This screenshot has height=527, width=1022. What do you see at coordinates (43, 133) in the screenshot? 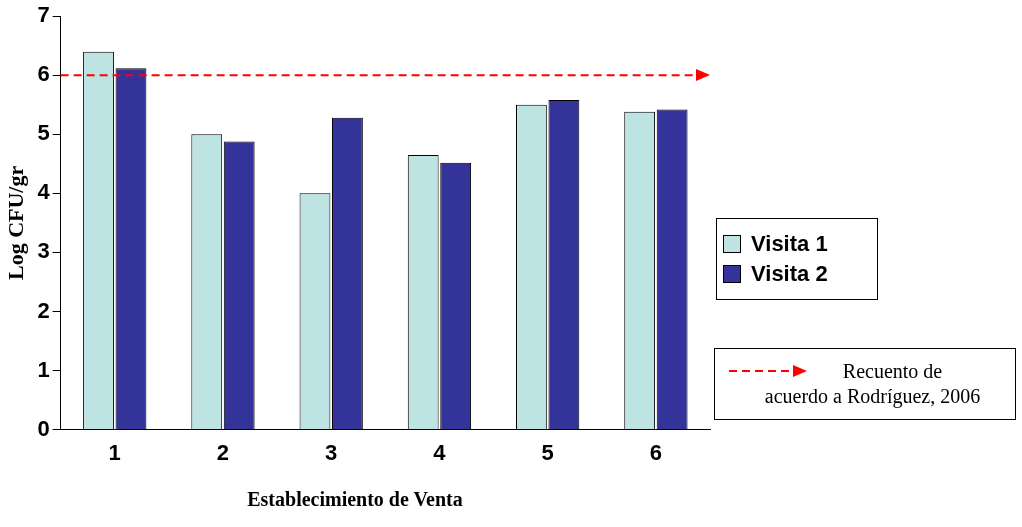
I see `y-tick-label: 5` at bounding box center [43, 133].